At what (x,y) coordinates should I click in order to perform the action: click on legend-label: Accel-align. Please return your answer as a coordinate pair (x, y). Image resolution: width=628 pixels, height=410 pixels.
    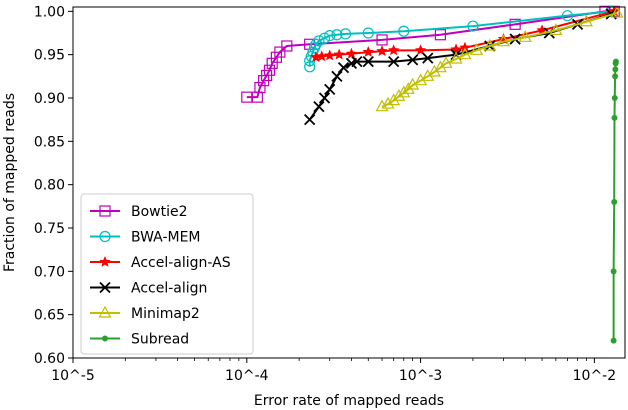
    Looking at the image, I should click on (169, 289).